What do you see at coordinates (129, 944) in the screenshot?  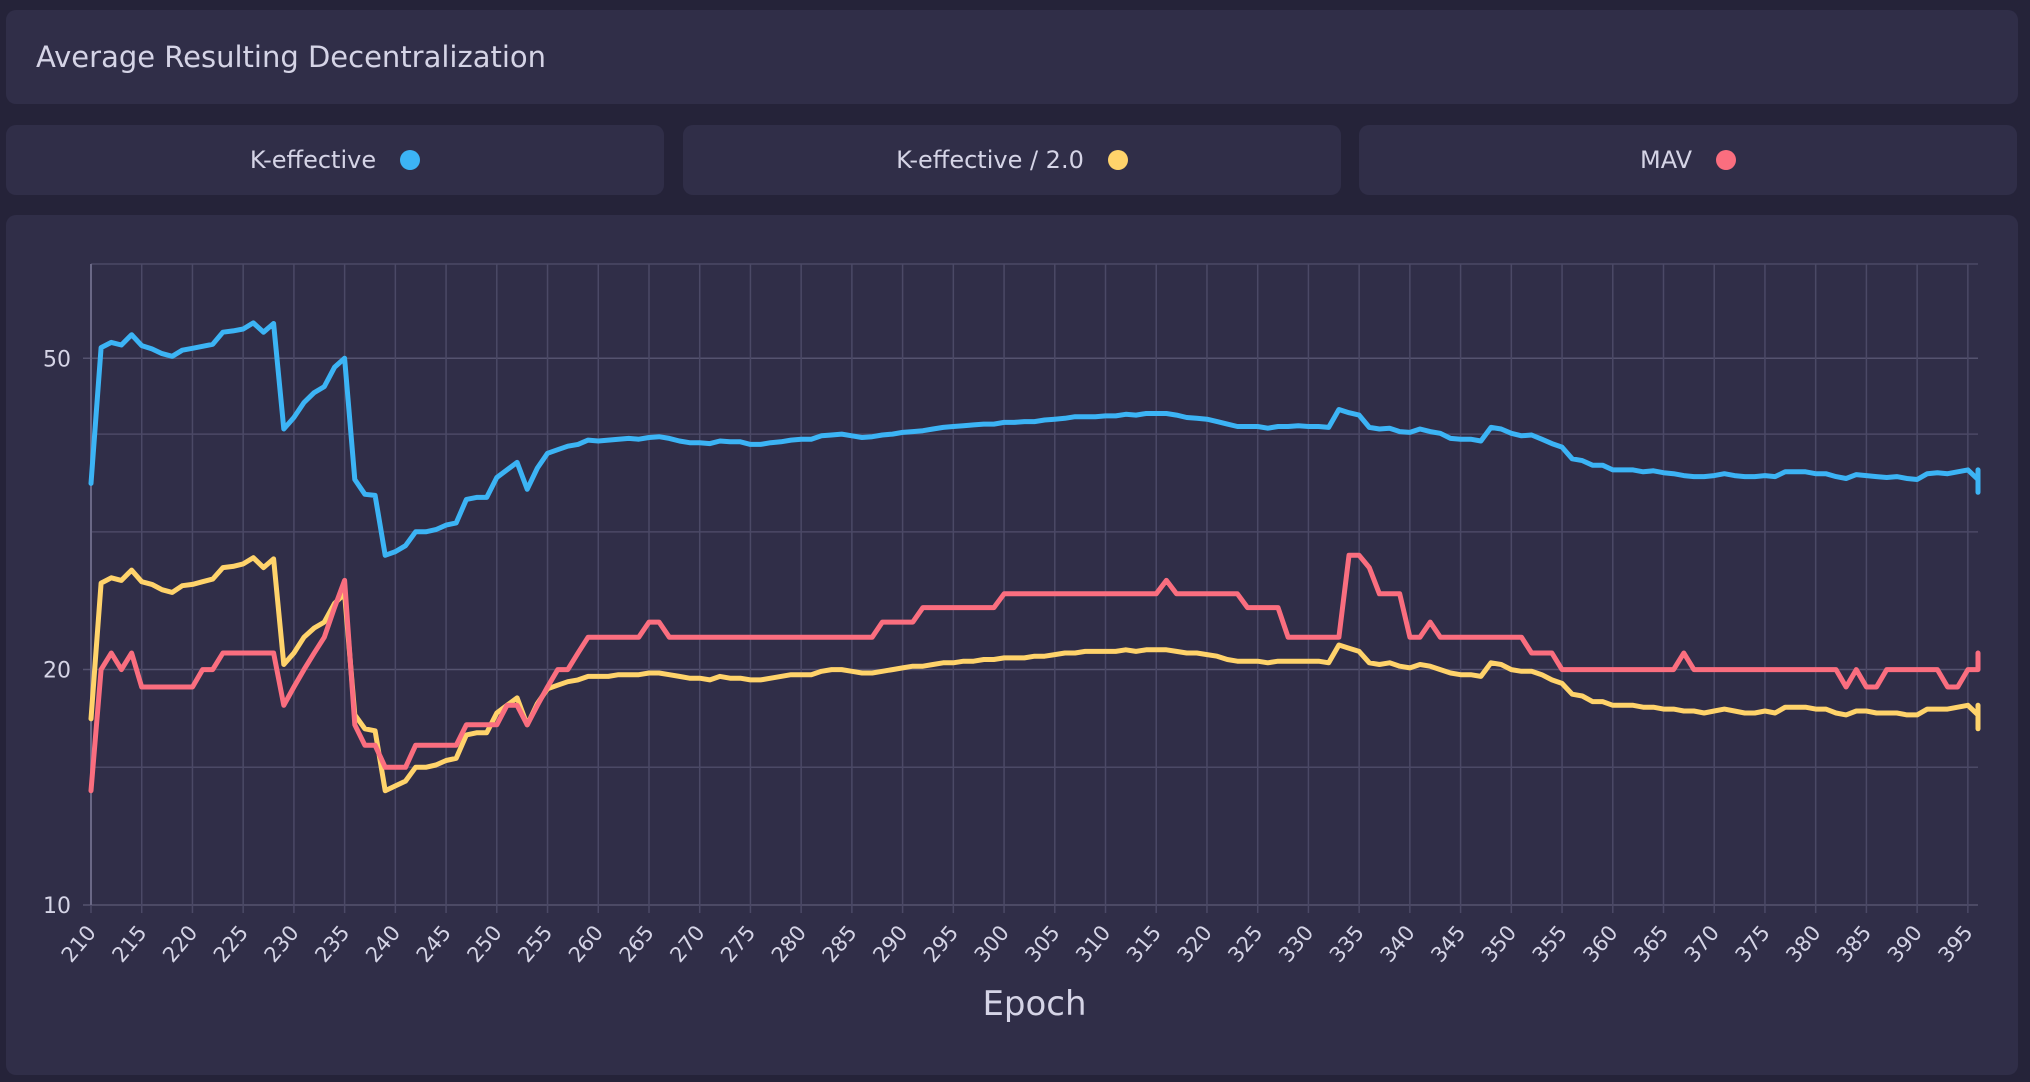 I see `x-tick-label: 215` at bounding box center [129, 944].